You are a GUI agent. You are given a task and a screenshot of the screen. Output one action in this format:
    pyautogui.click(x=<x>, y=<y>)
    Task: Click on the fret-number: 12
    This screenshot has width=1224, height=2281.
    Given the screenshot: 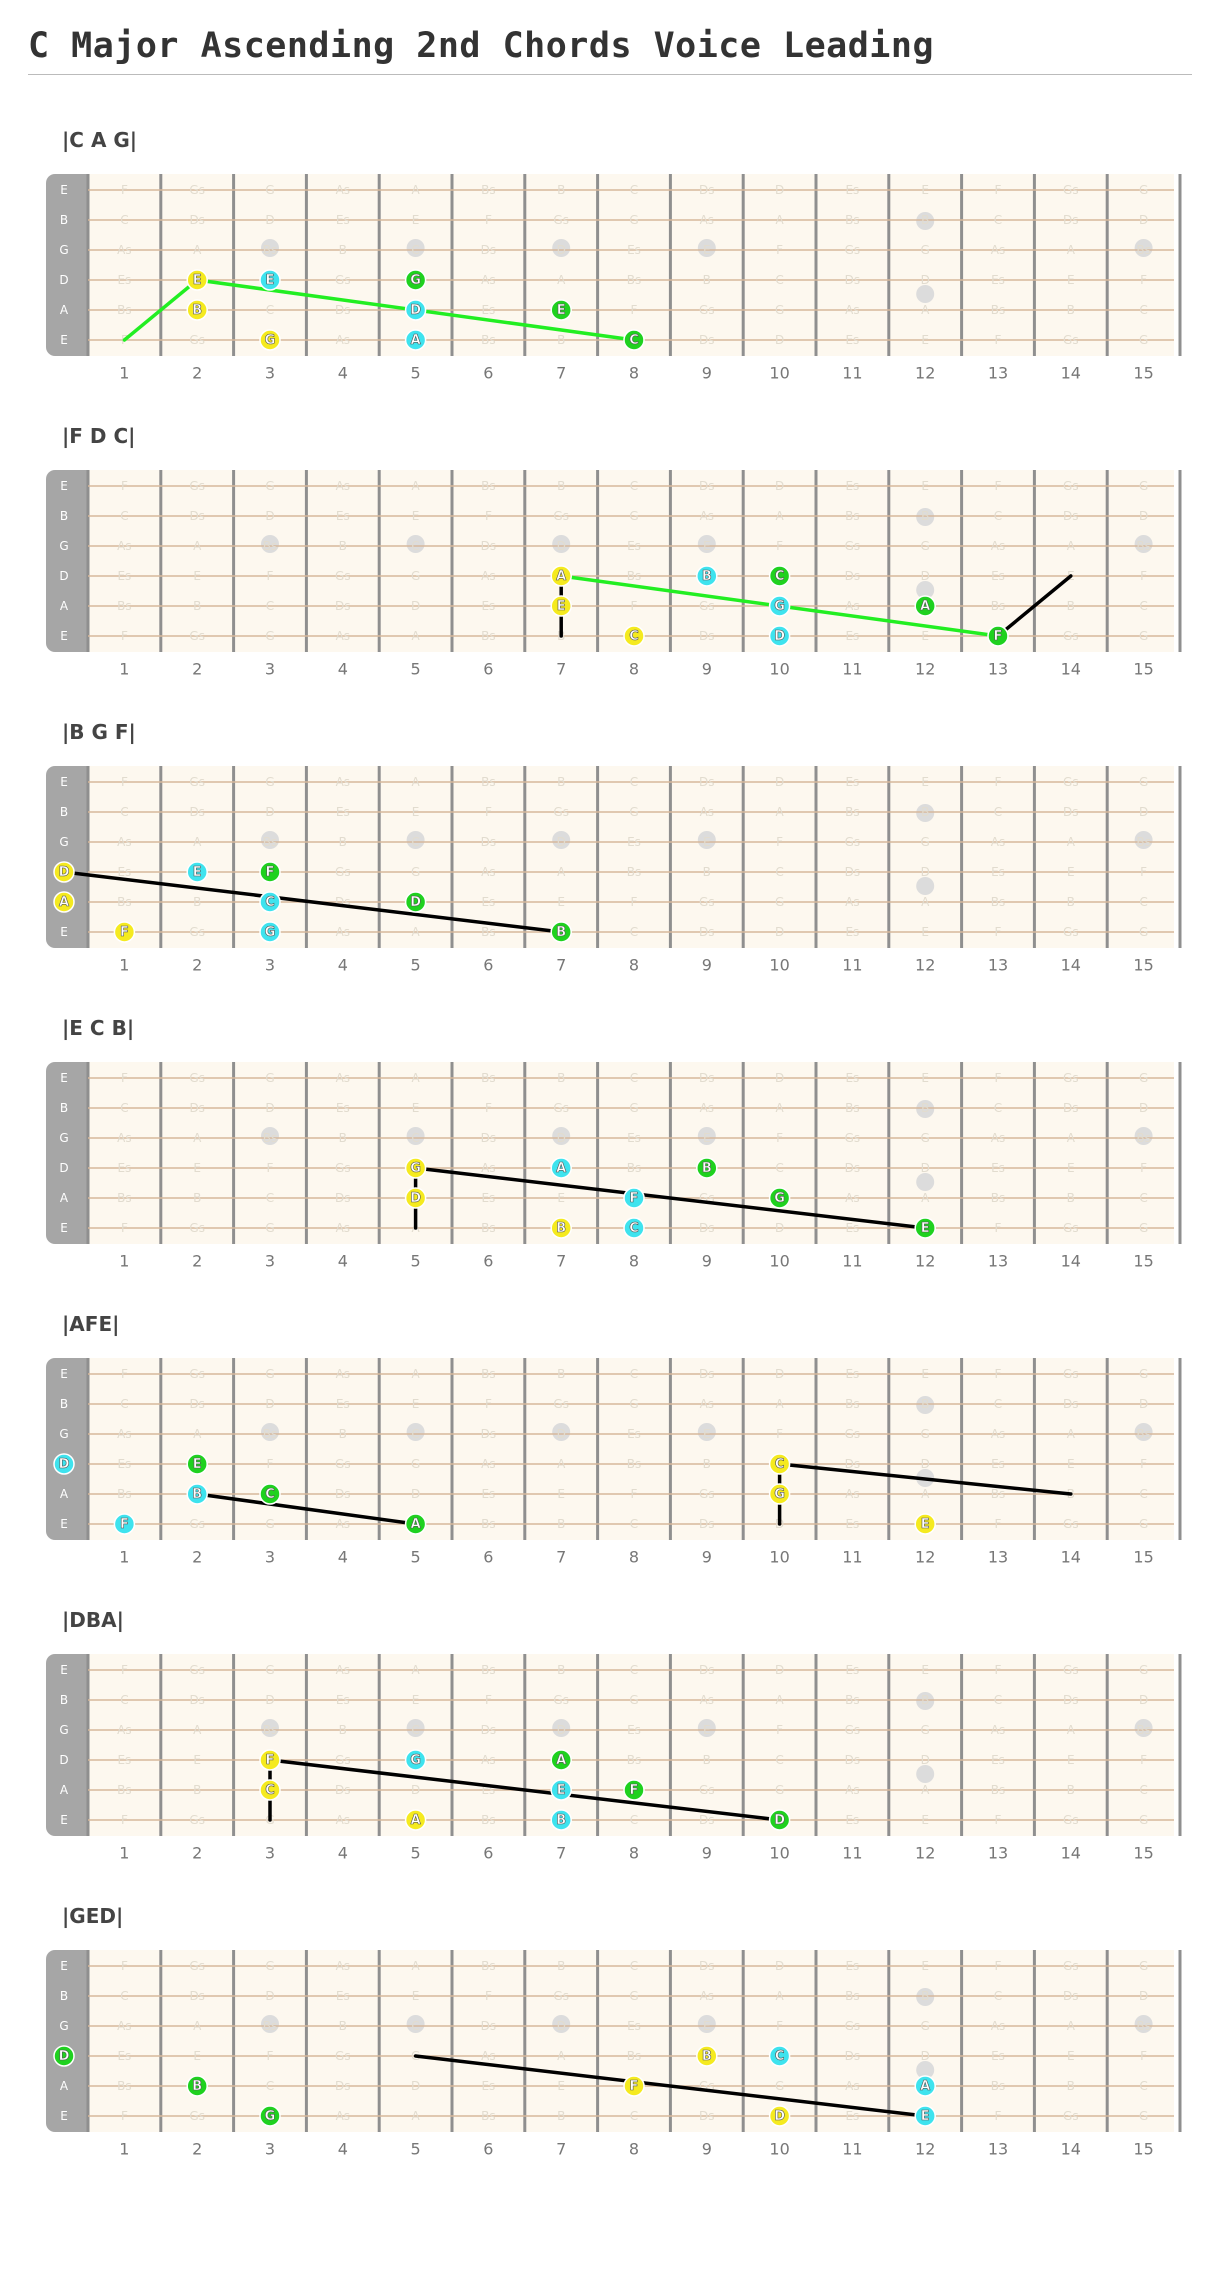 What is the action you would take?
    pyautogui.click(x=925, y=965)
    